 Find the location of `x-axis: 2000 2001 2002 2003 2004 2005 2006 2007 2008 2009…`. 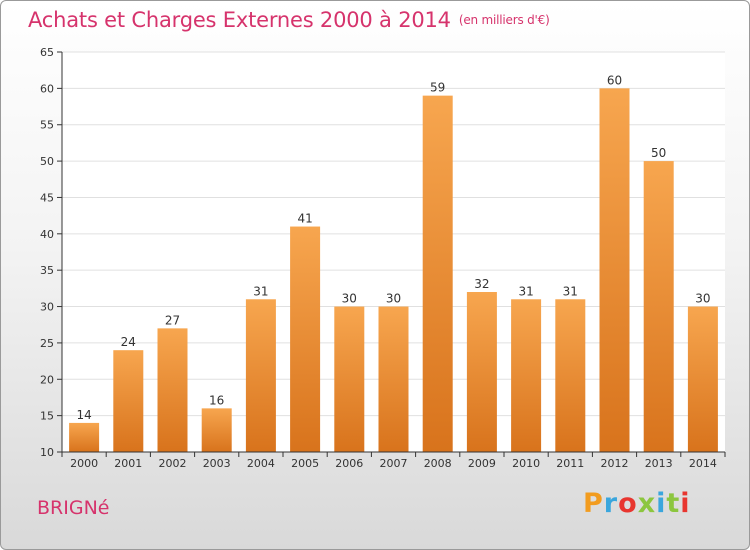

x-axis: 2000 2001 2002 2003 2004 2005 2006 2007 2008 2009… is located at coordinates (393, 460).